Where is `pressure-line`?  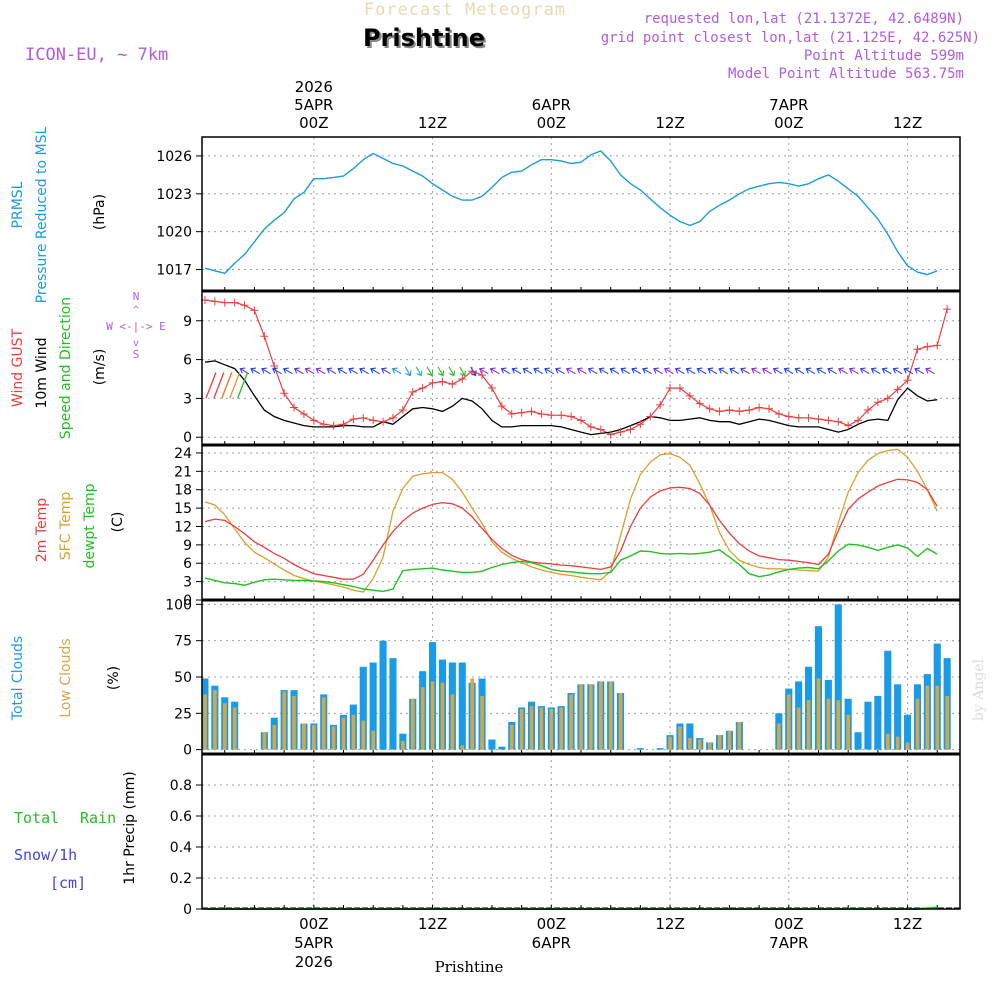 pressure-line is located at coordinates (571, 213).